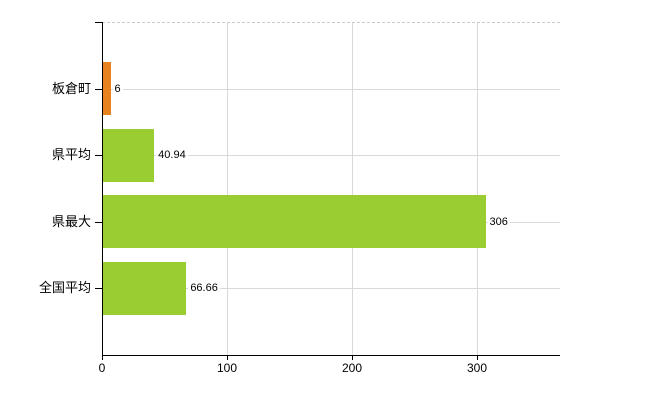  Describe the element at coordinates (331, 22) in the screenshot. I see `plot-top-border` at that location.